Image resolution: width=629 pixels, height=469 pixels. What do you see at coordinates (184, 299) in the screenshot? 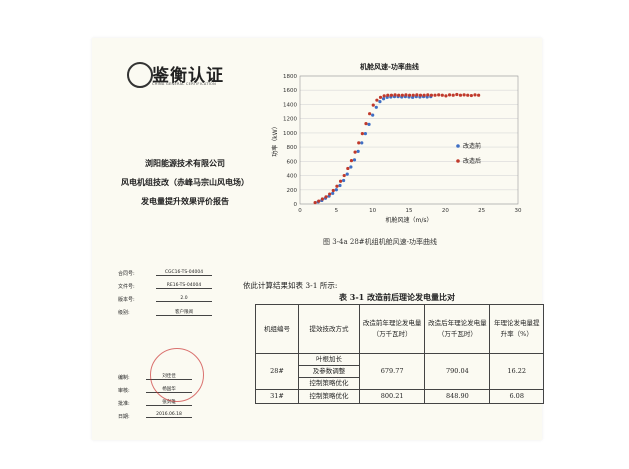
I see `meta-value-version: 2.0` at bounding box center [184, 299].